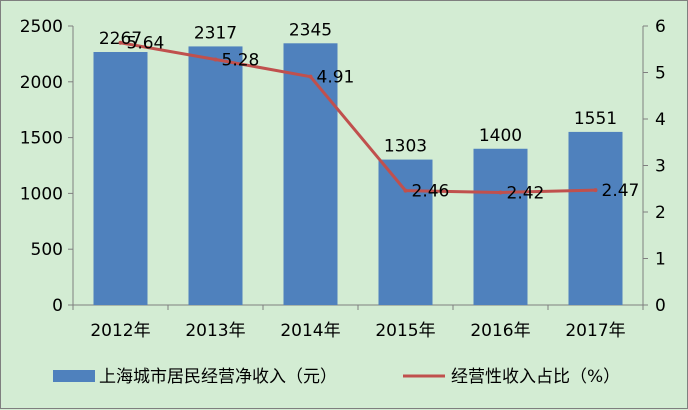  What do you see at coordinates (57, 306) in the screenshot?
I see `y-left-tick-label: 0` at bounding box center [57, 306].